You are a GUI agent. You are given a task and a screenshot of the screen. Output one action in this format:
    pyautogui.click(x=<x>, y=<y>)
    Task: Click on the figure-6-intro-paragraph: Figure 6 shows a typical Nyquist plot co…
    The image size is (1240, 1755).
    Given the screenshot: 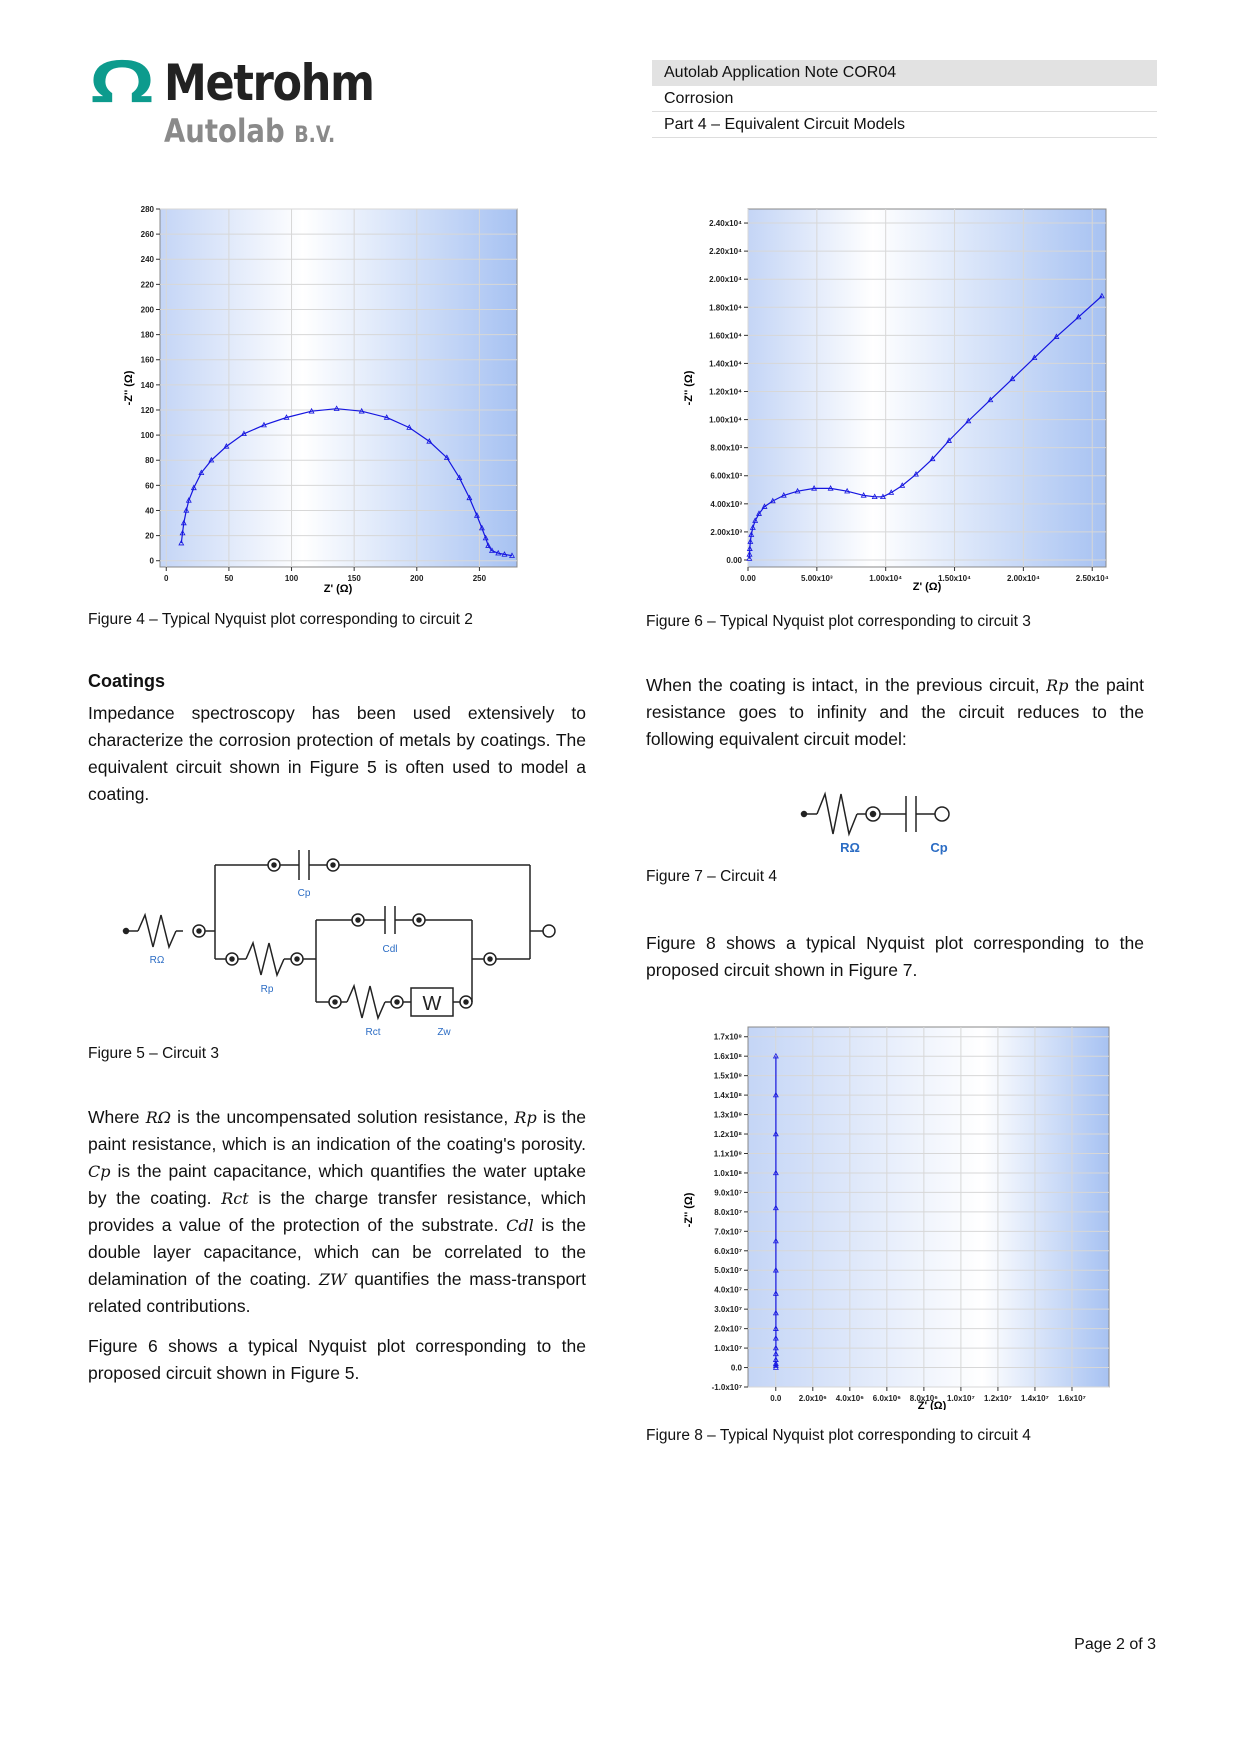 What is the action you would take?
    pyautogui.click(x=337, y=1359)
    